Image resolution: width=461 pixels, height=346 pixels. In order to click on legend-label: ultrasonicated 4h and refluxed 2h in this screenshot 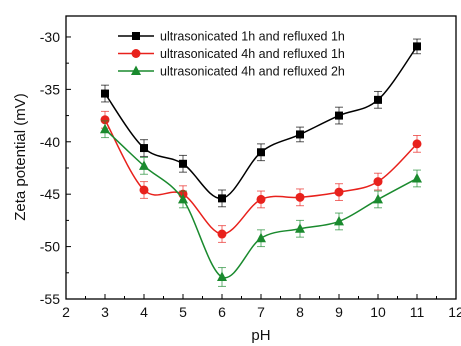, I will do `click(252, 72)`.